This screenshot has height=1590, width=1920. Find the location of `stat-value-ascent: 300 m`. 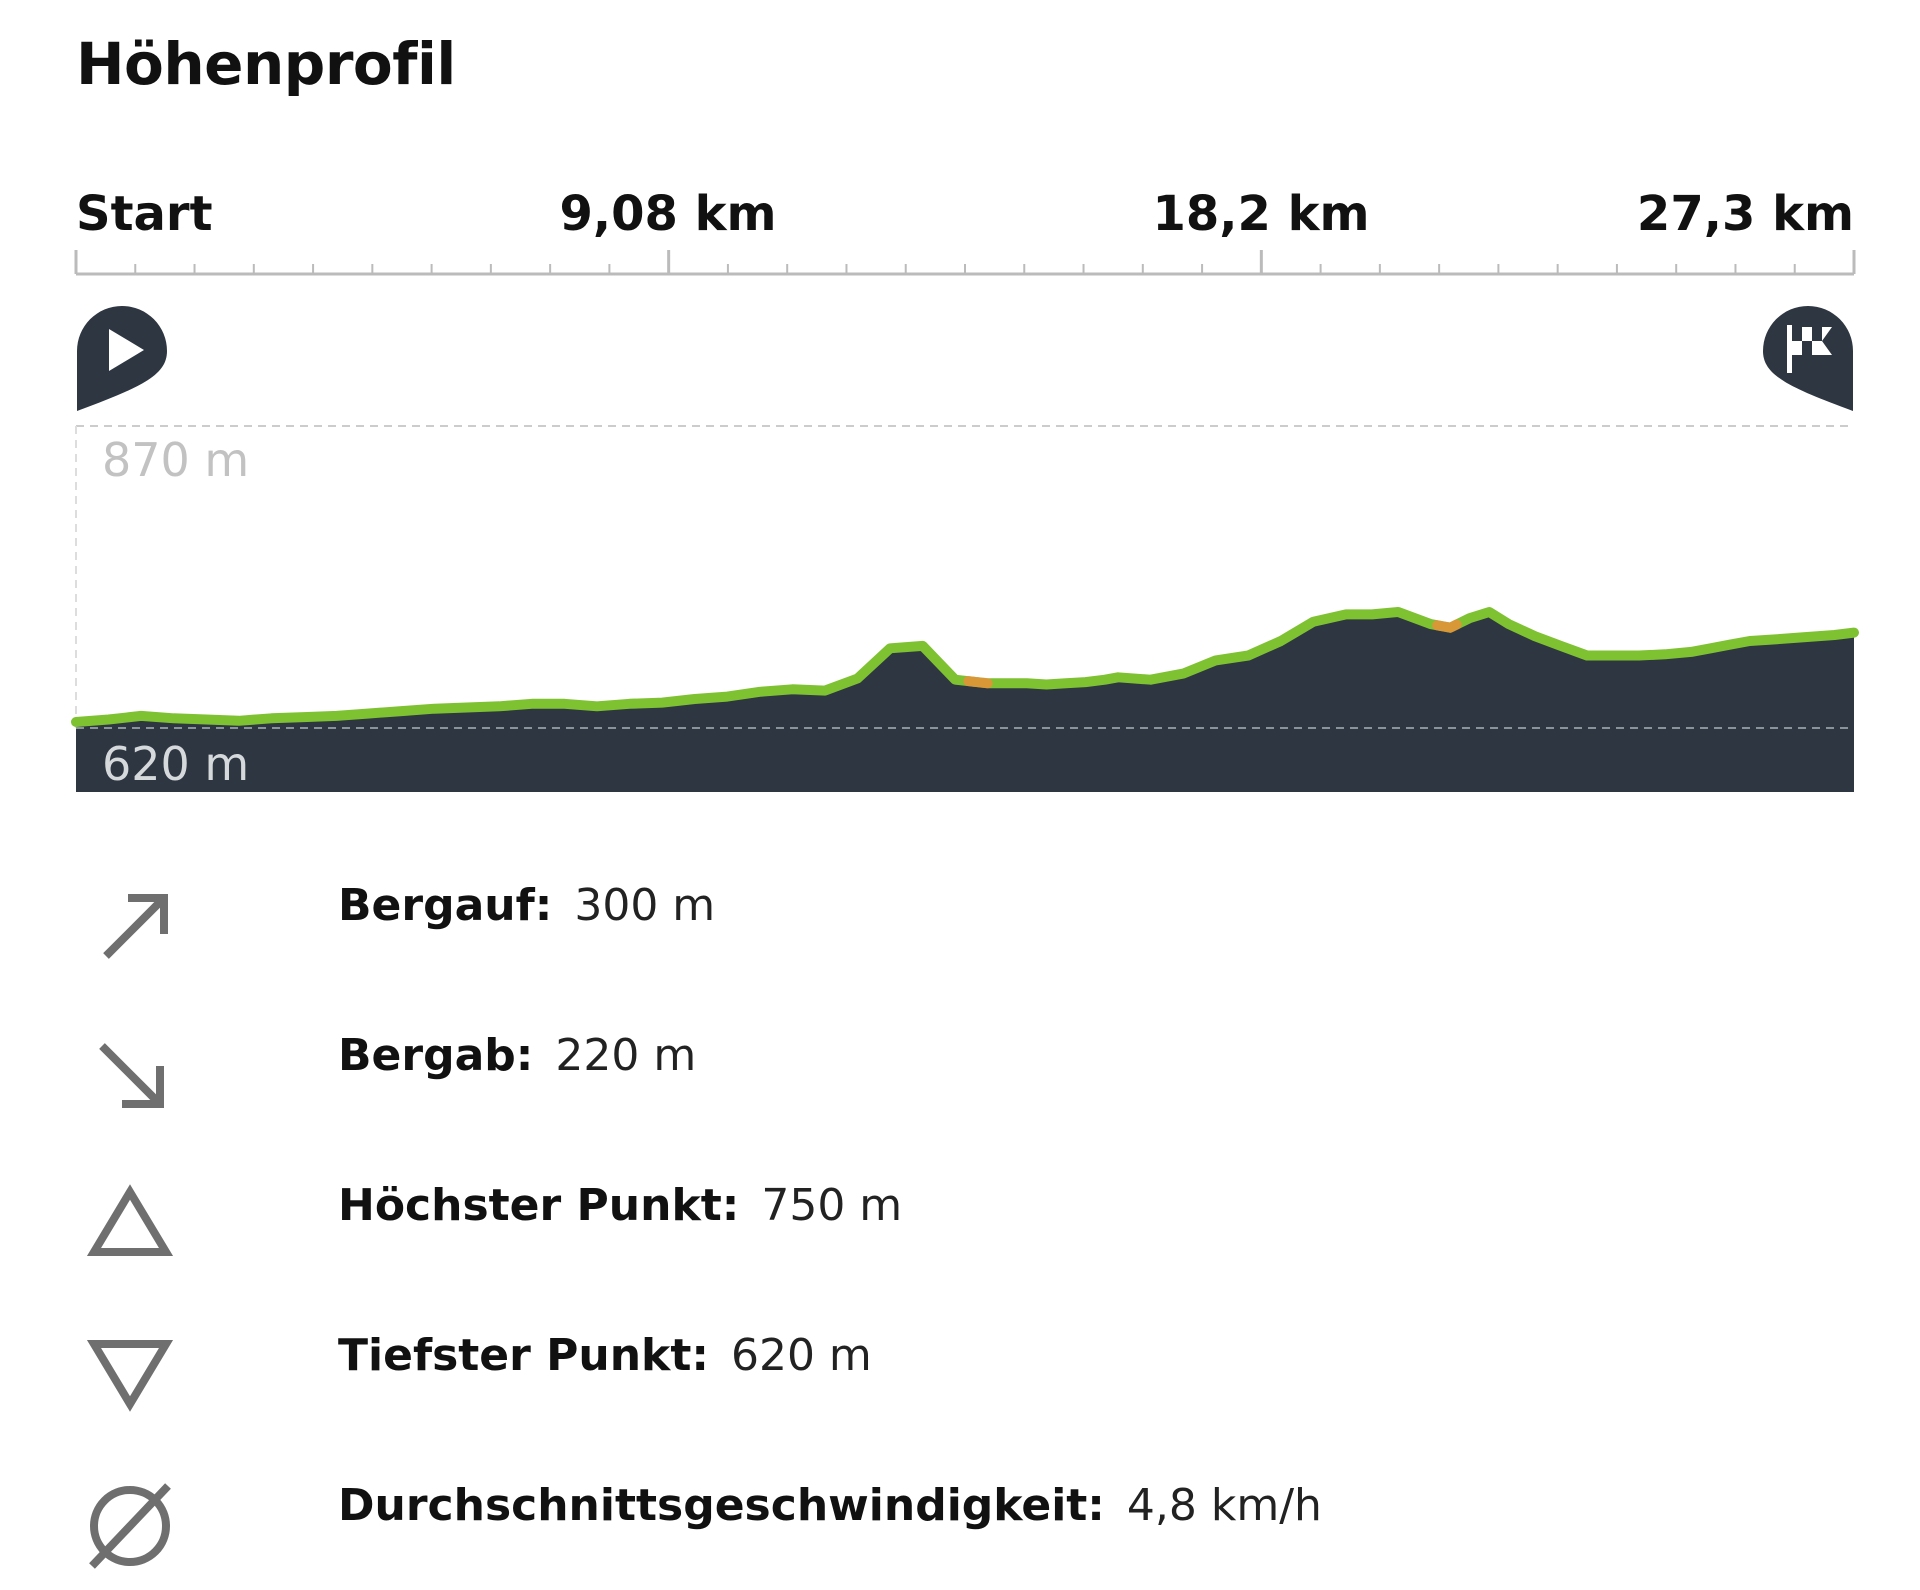

stat-value-ascent: 300 m is located at coordinates (645, 905).